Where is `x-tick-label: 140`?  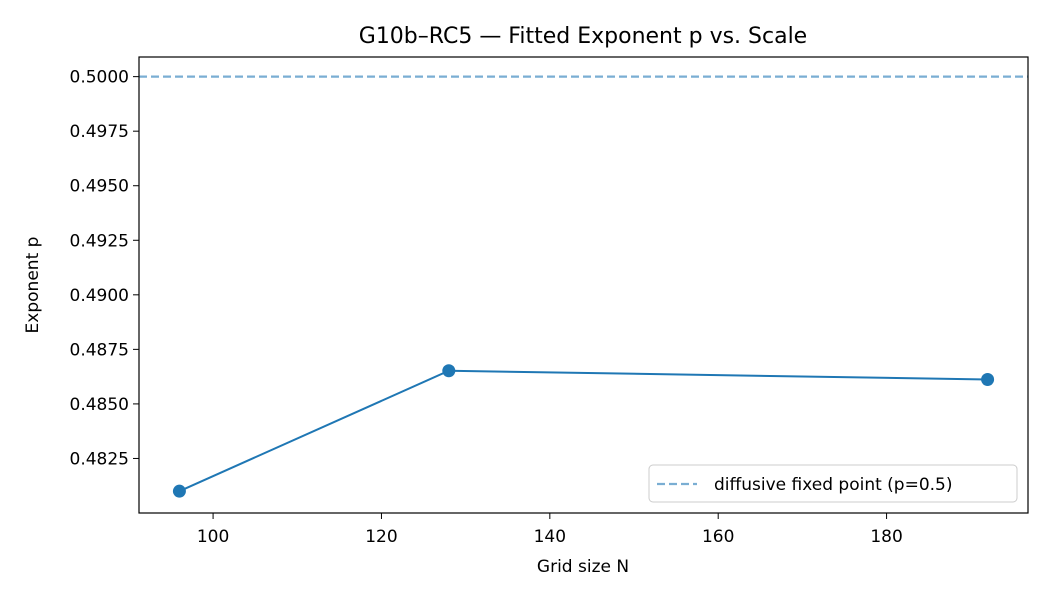
x-tick-label: 140 is located at coordinates (550, 537).